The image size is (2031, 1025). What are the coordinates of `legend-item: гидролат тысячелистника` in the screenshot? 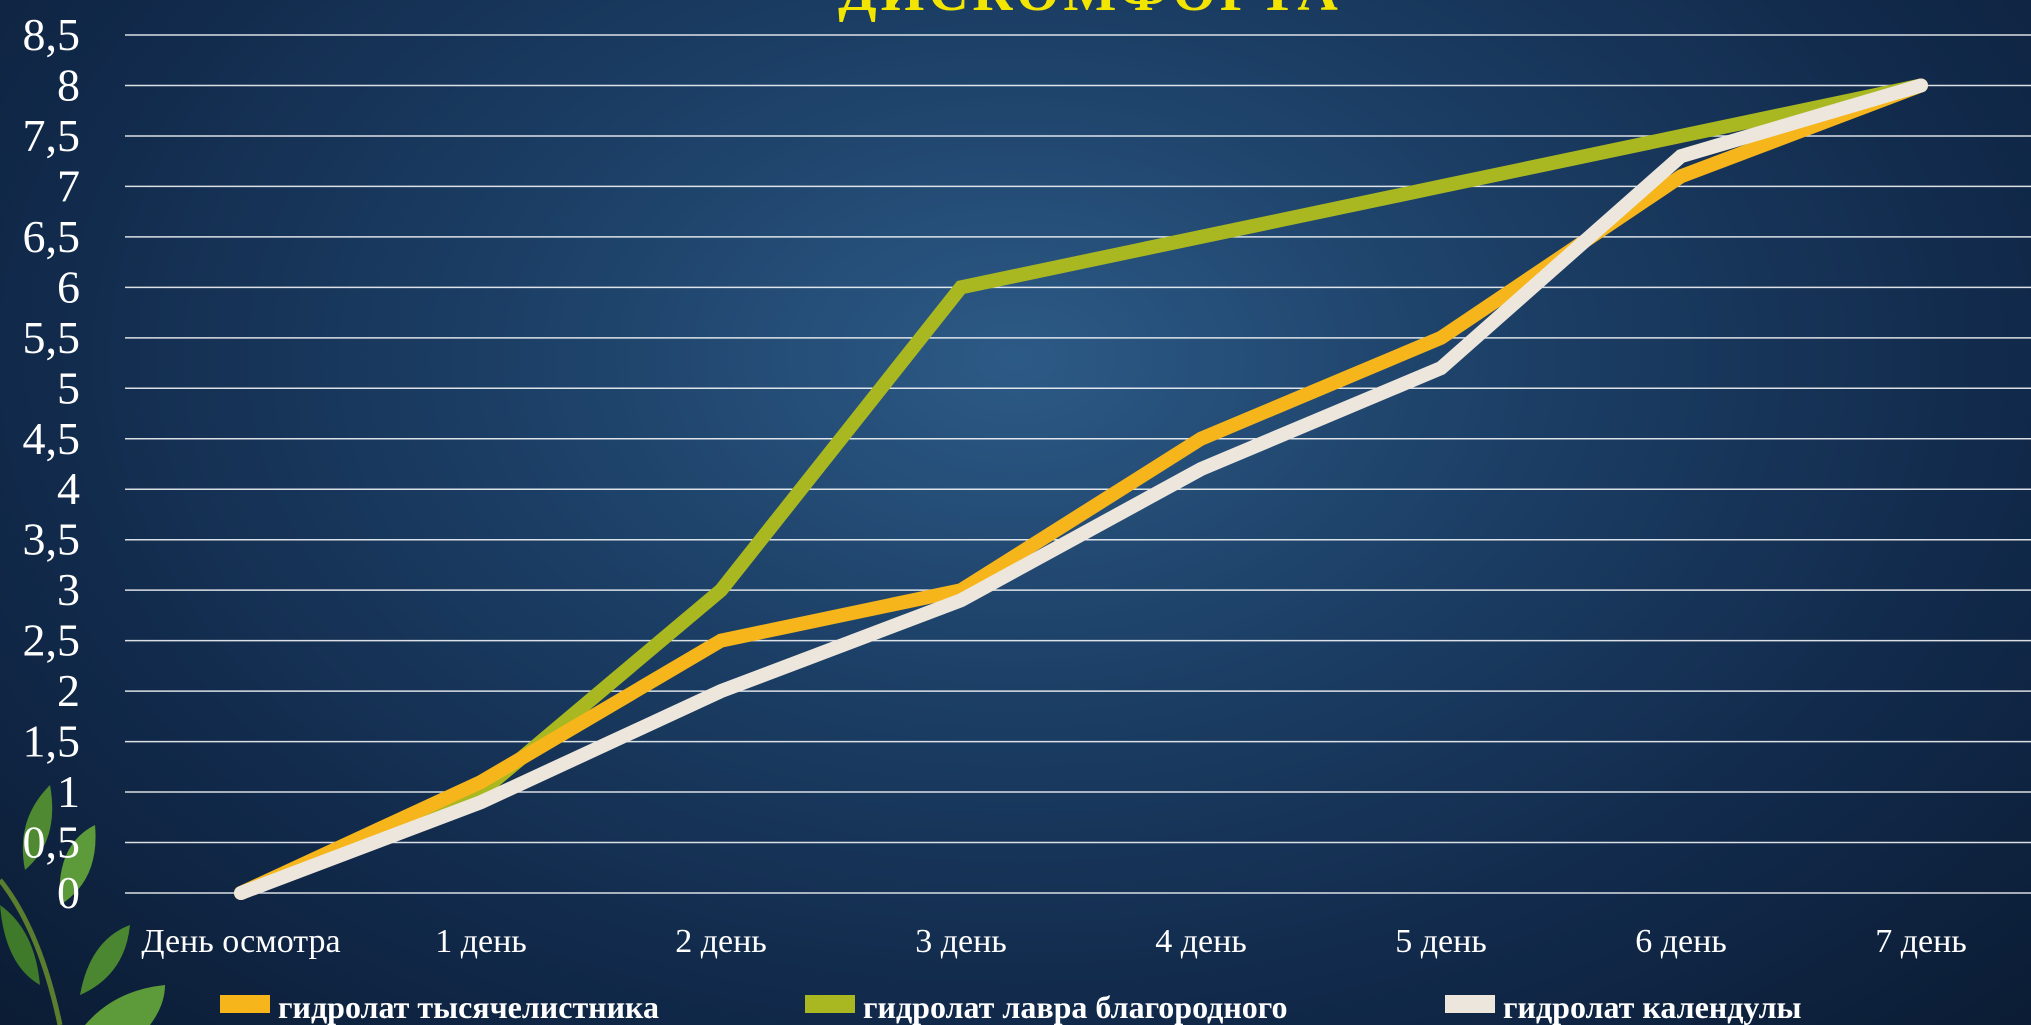 It's located at (439, 1007).